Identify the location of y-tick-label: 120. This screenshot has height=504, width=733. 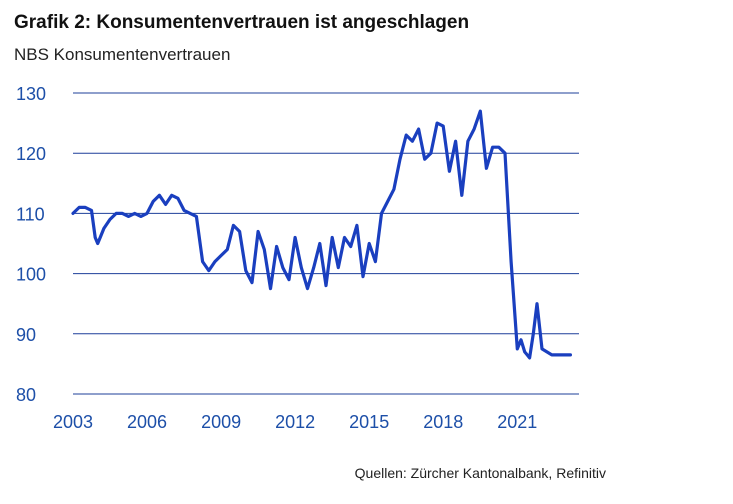
(31, 154).